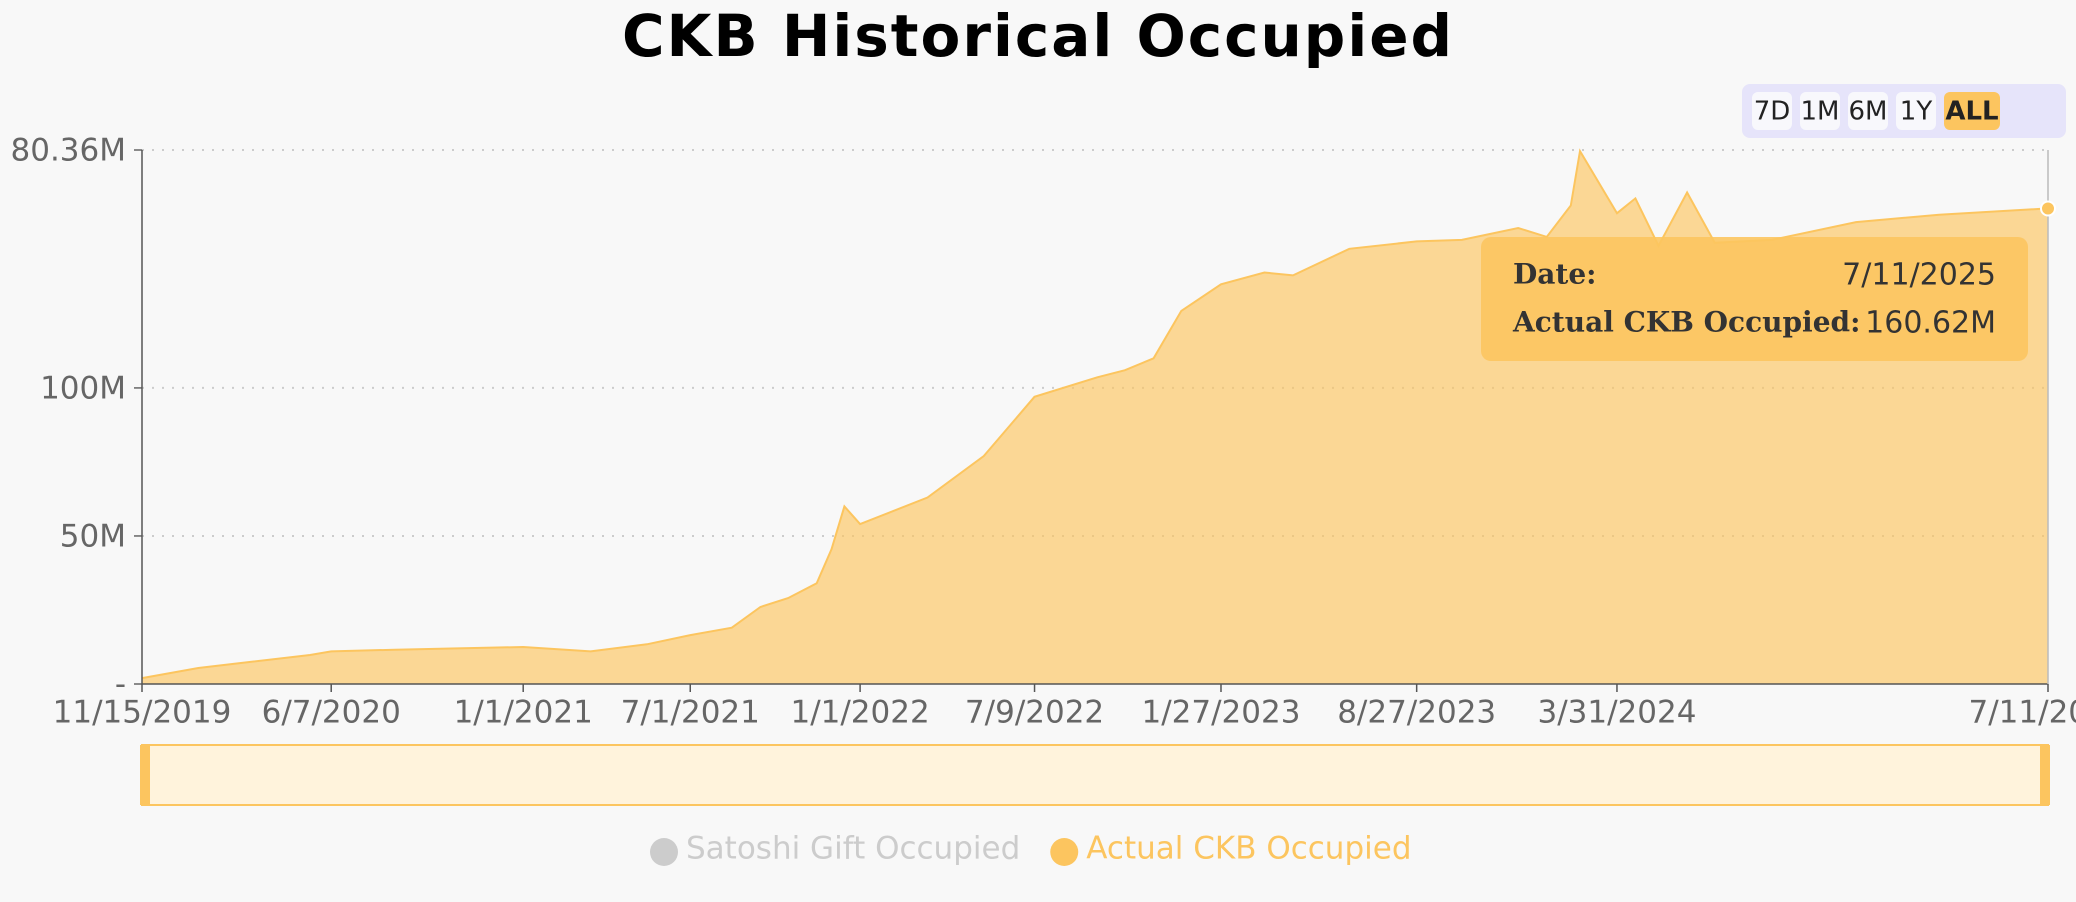 This screenshot has height=902, width=2076. I want to click on y-tick-label: 100M, so click(83, 388).